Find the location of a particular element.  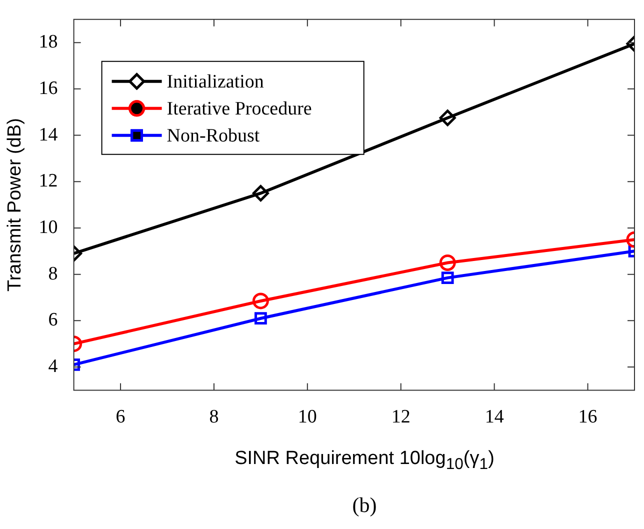

x-tick-label: 14 is located at coordinates (494, 417).